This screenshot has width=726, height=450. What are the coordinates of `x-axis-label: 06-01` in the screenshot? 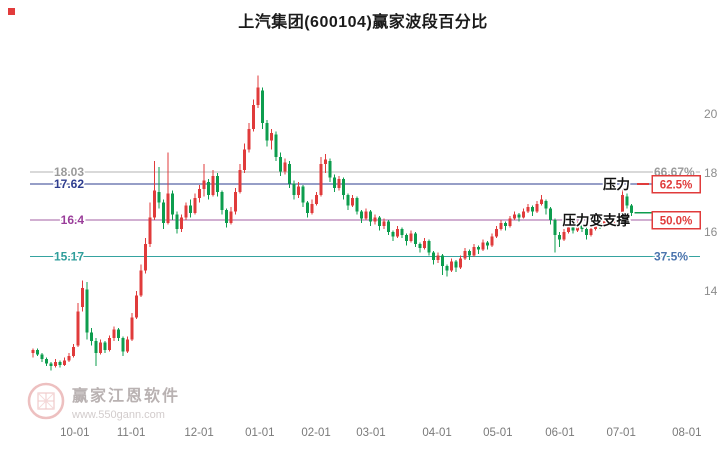 It's located at (559, 433).